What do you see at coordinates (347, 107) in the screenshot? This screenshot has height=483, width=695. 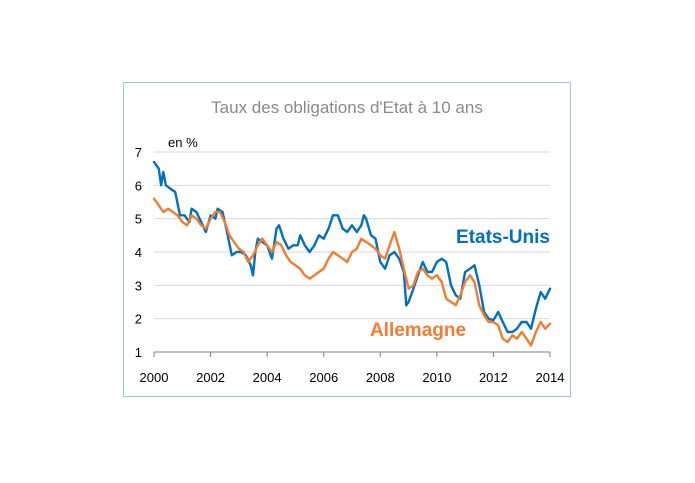 I see `chart-title: Taux des obligations d'Etat à 10 ans` at bounding box center [347, 107].